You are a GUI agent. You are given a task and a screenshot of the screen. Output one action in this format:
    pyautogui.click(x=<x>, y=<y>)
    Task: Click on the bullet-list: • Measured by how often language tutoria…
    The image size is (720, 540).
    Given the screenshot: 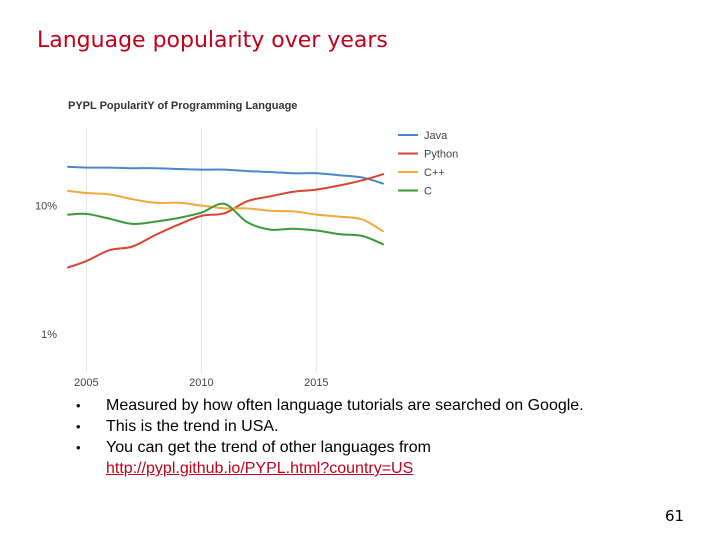 What is the action you would take?
    pyautogui.click(x=386, y=437)
    